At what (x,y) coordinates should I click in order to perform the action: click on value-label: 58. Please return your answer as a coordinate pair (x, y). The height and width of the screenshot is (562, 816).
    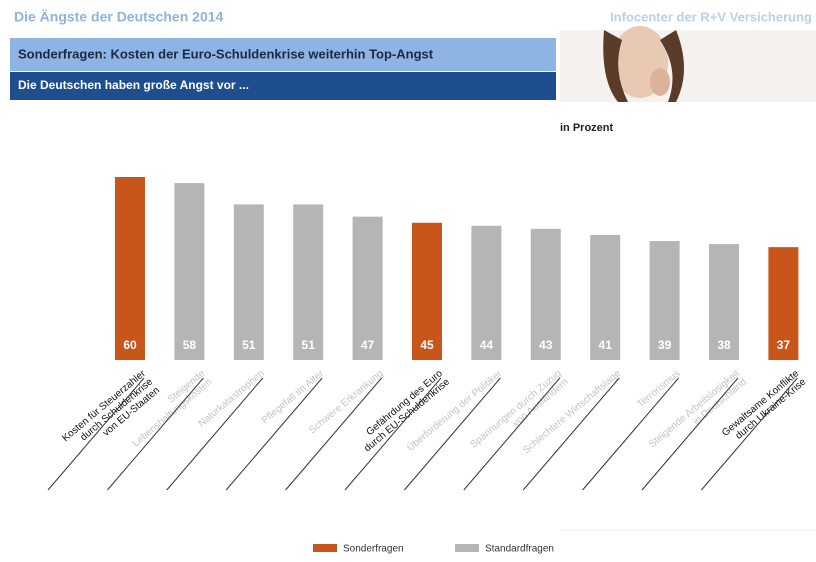
    Looking at the image, I should click on (190, 345).